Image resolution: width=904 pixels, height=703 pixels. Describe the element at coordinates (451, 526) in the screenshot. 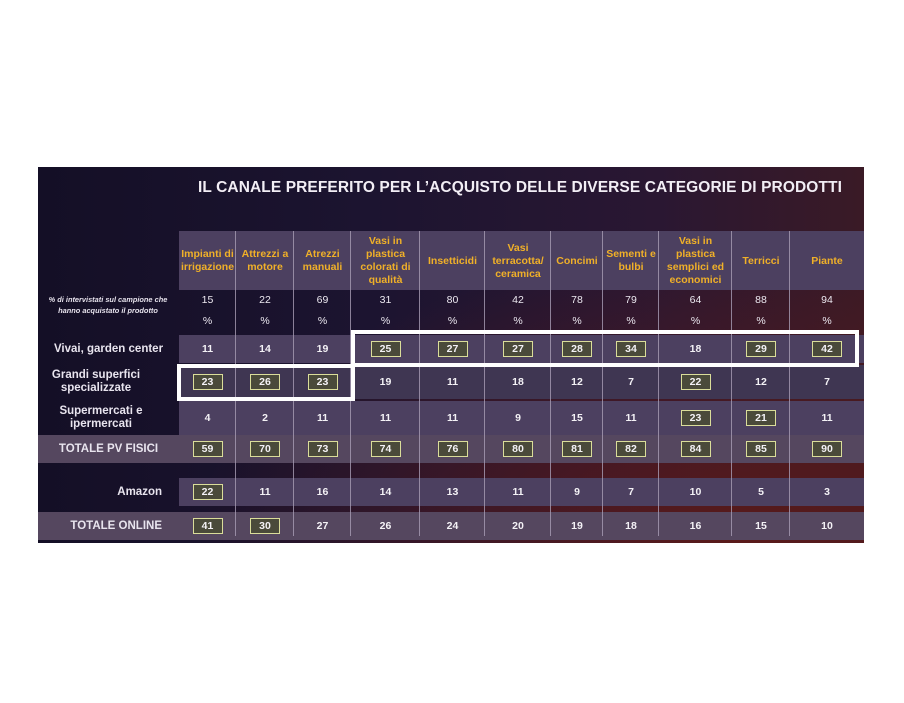

I see `row-band` at that location.